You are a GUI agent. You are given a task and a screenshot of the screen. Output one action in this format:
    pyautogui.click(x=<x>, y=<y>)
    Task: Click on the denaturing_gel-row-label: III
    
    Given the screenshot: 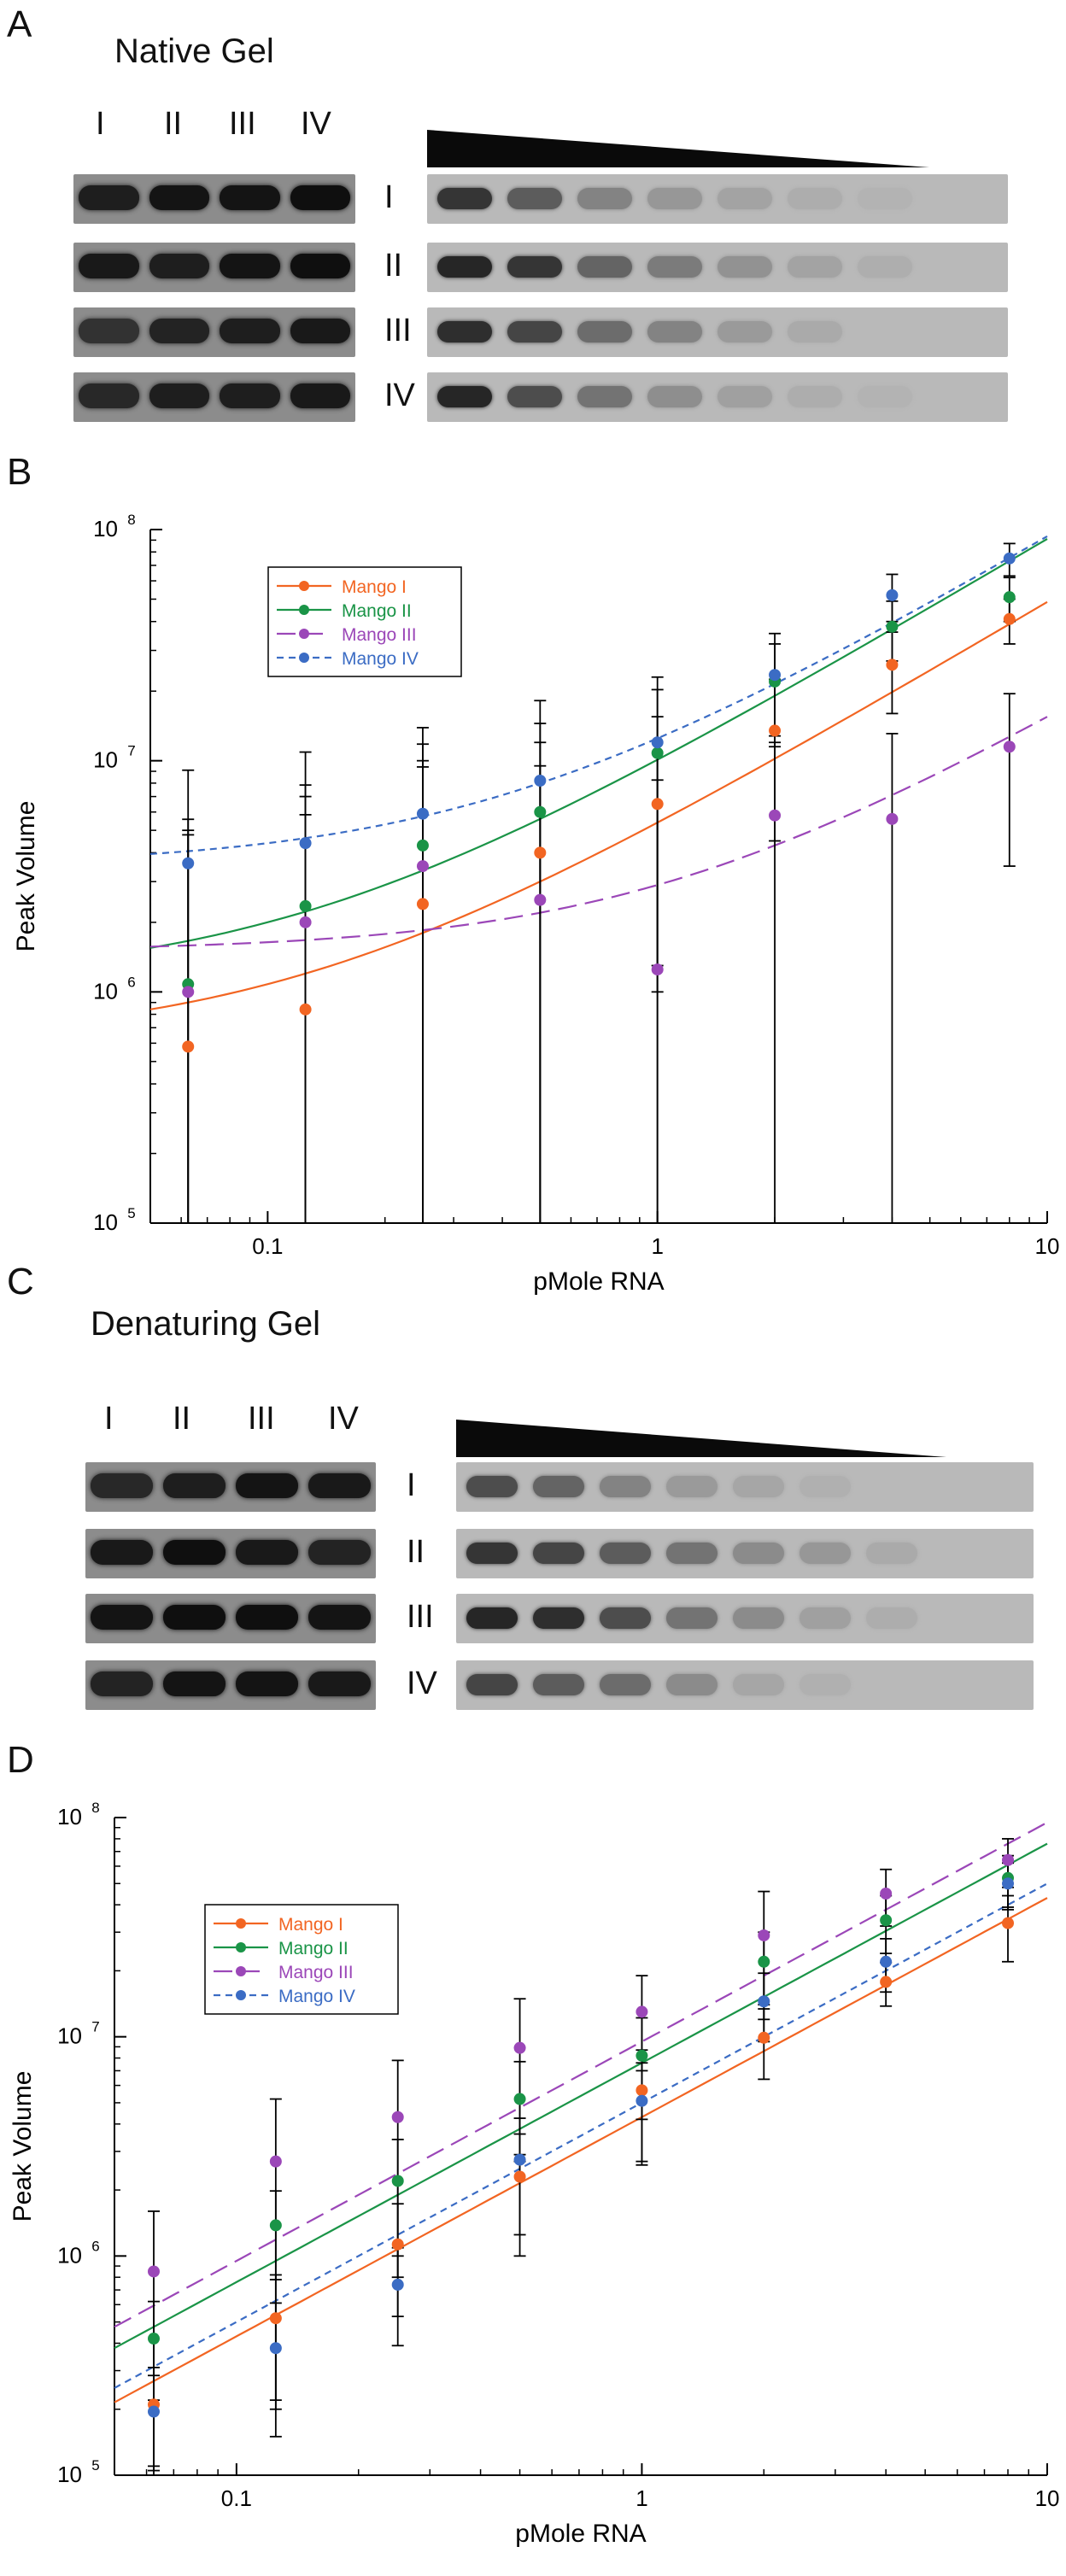 What is the action you would take?
    pyautogui.click(x=420, y=1617)
    